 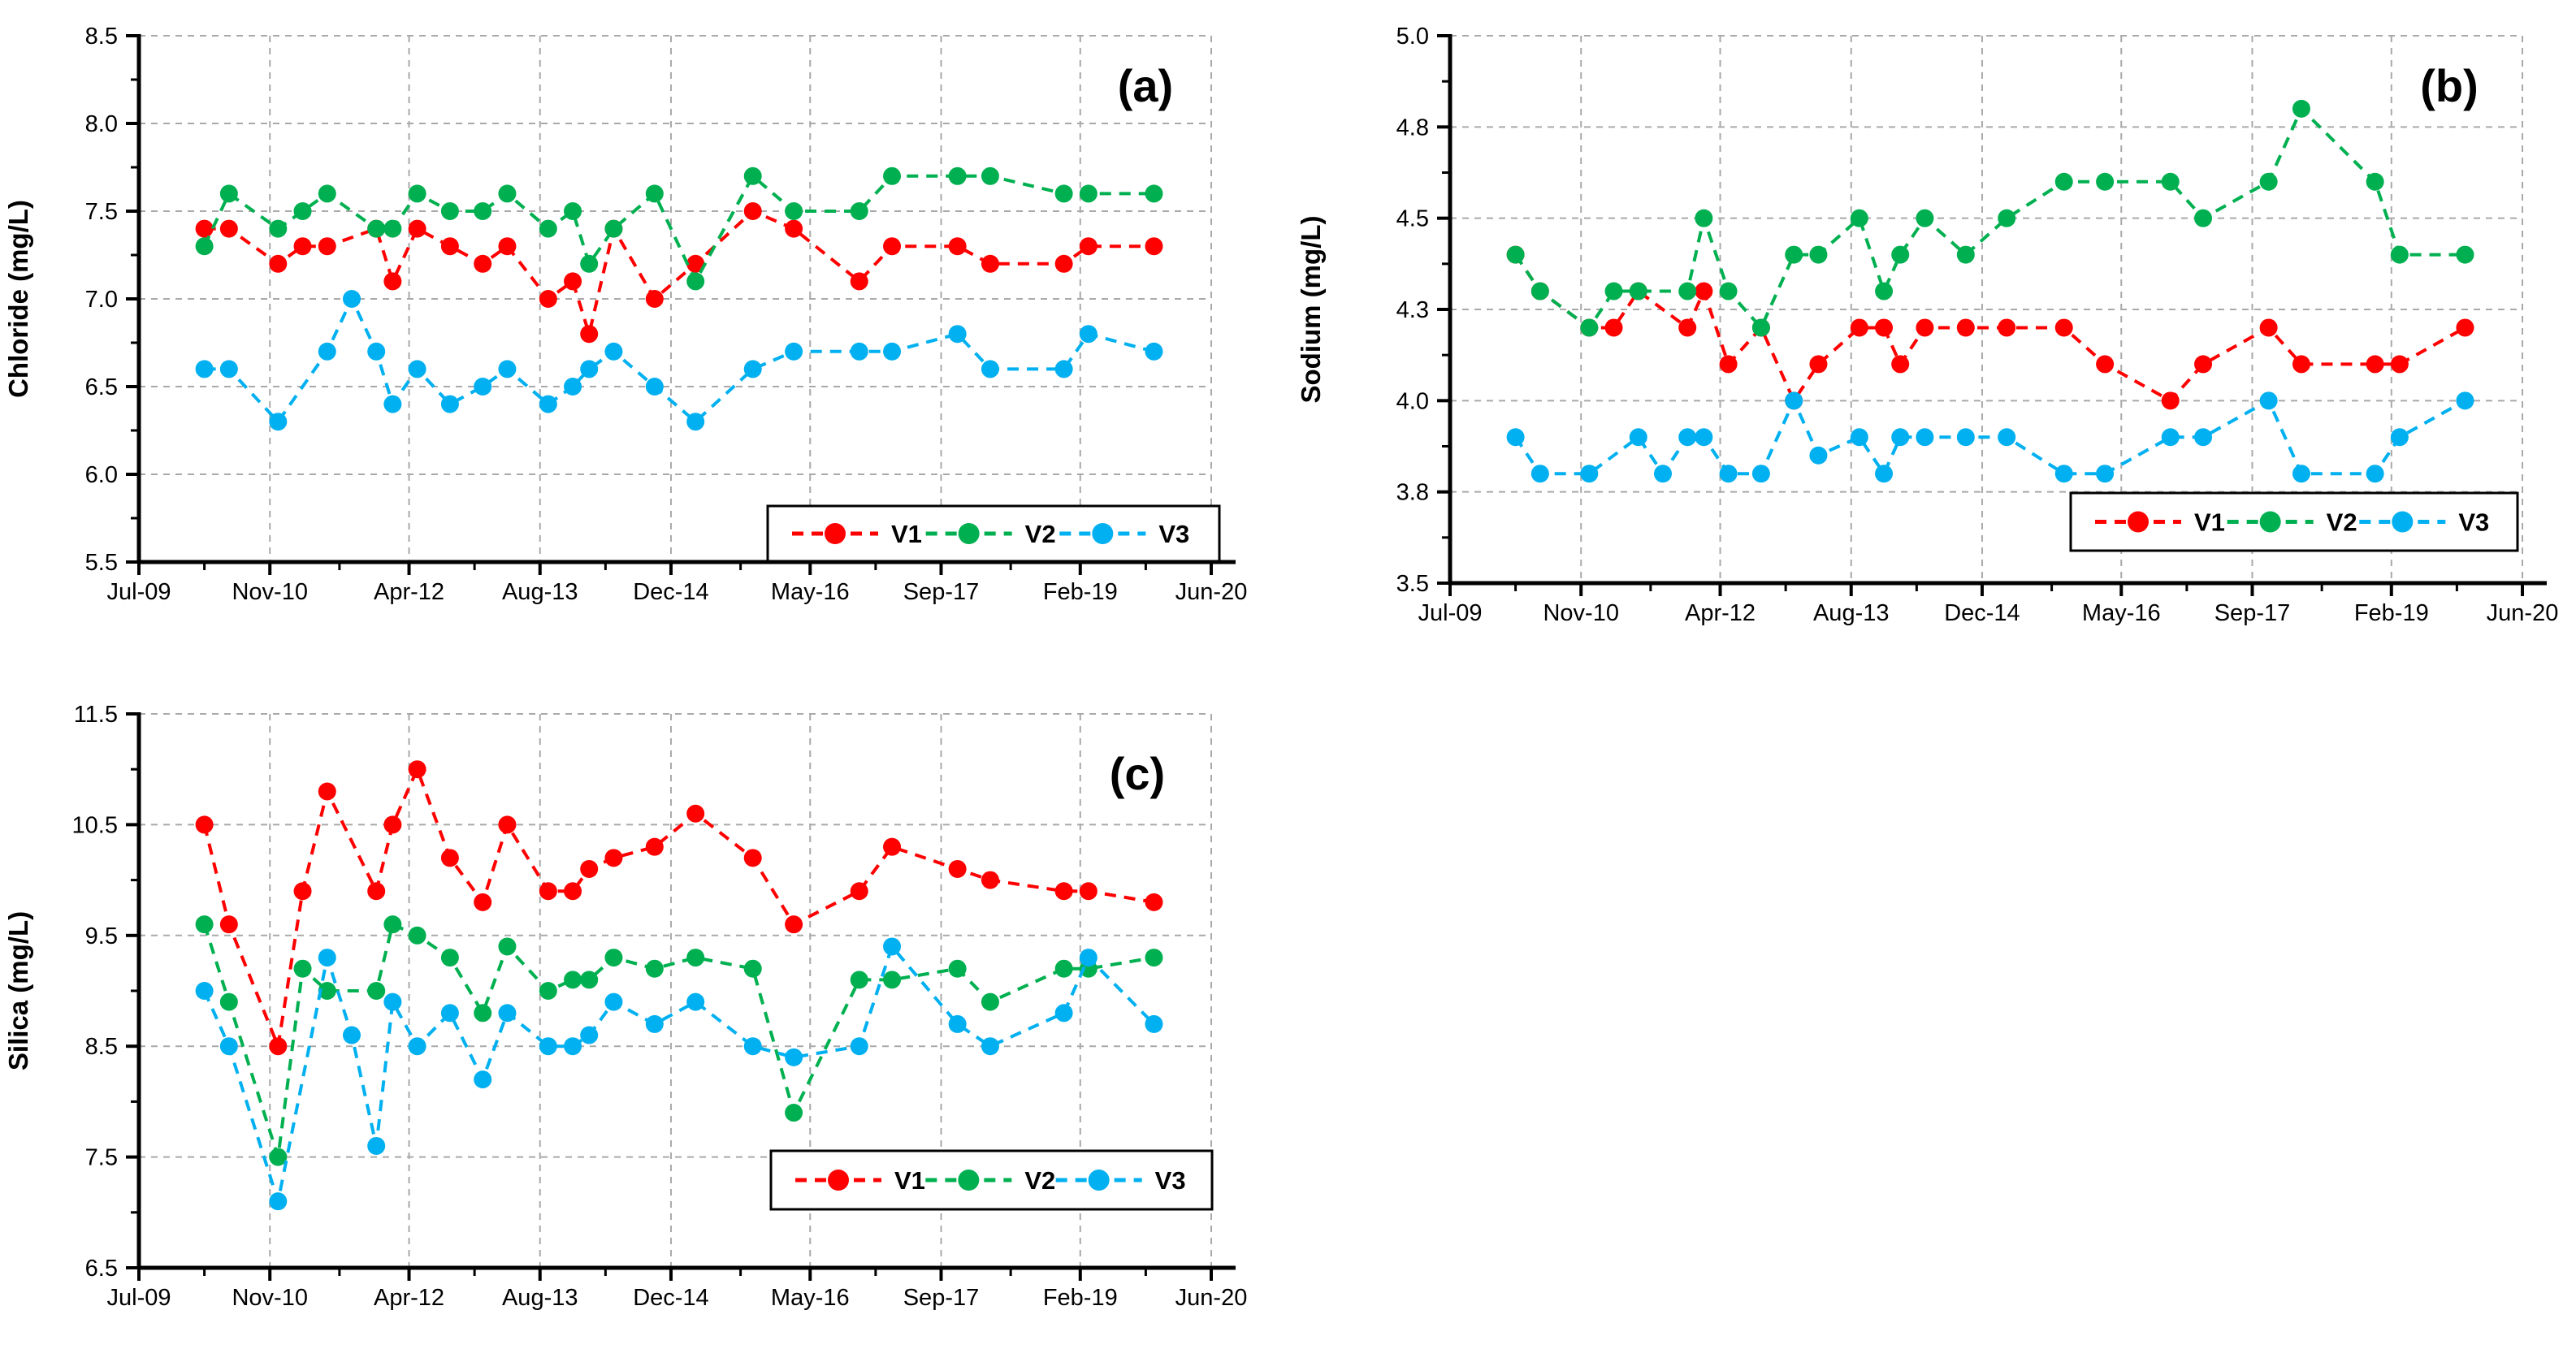 I want to click on y-tick-label: 3.8, so click(x=1412, y=493).